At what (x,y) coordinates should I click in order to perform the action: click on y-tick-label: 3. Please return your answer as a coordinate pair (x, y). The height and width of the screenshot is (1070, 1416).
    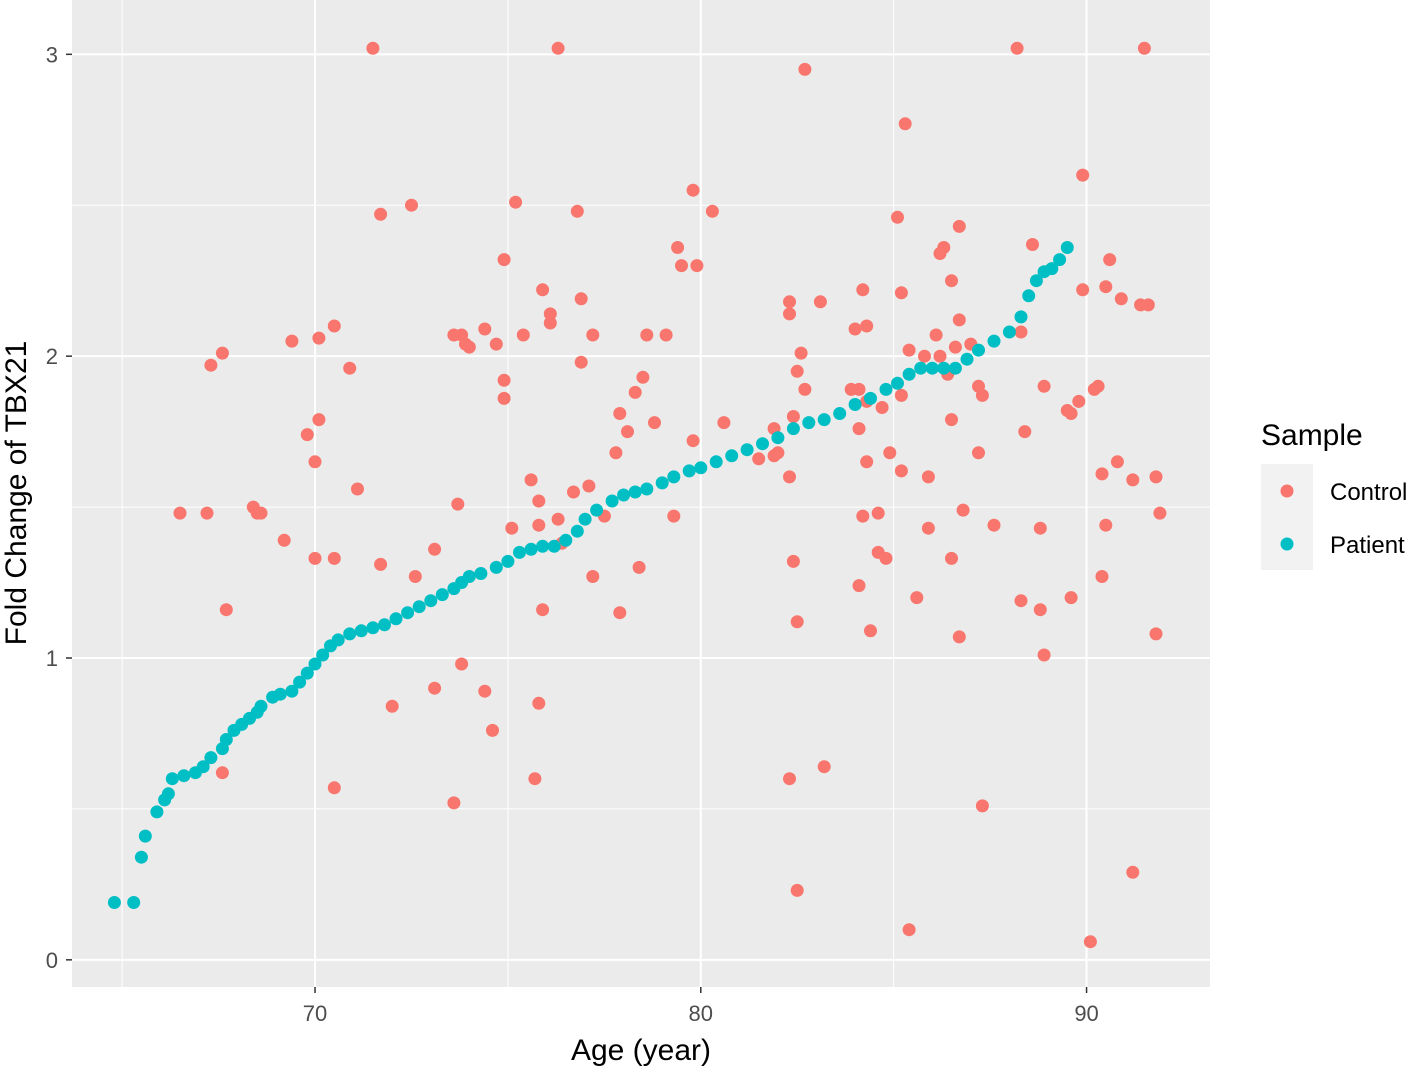
    Looking at the image, I should click on (52, 54).